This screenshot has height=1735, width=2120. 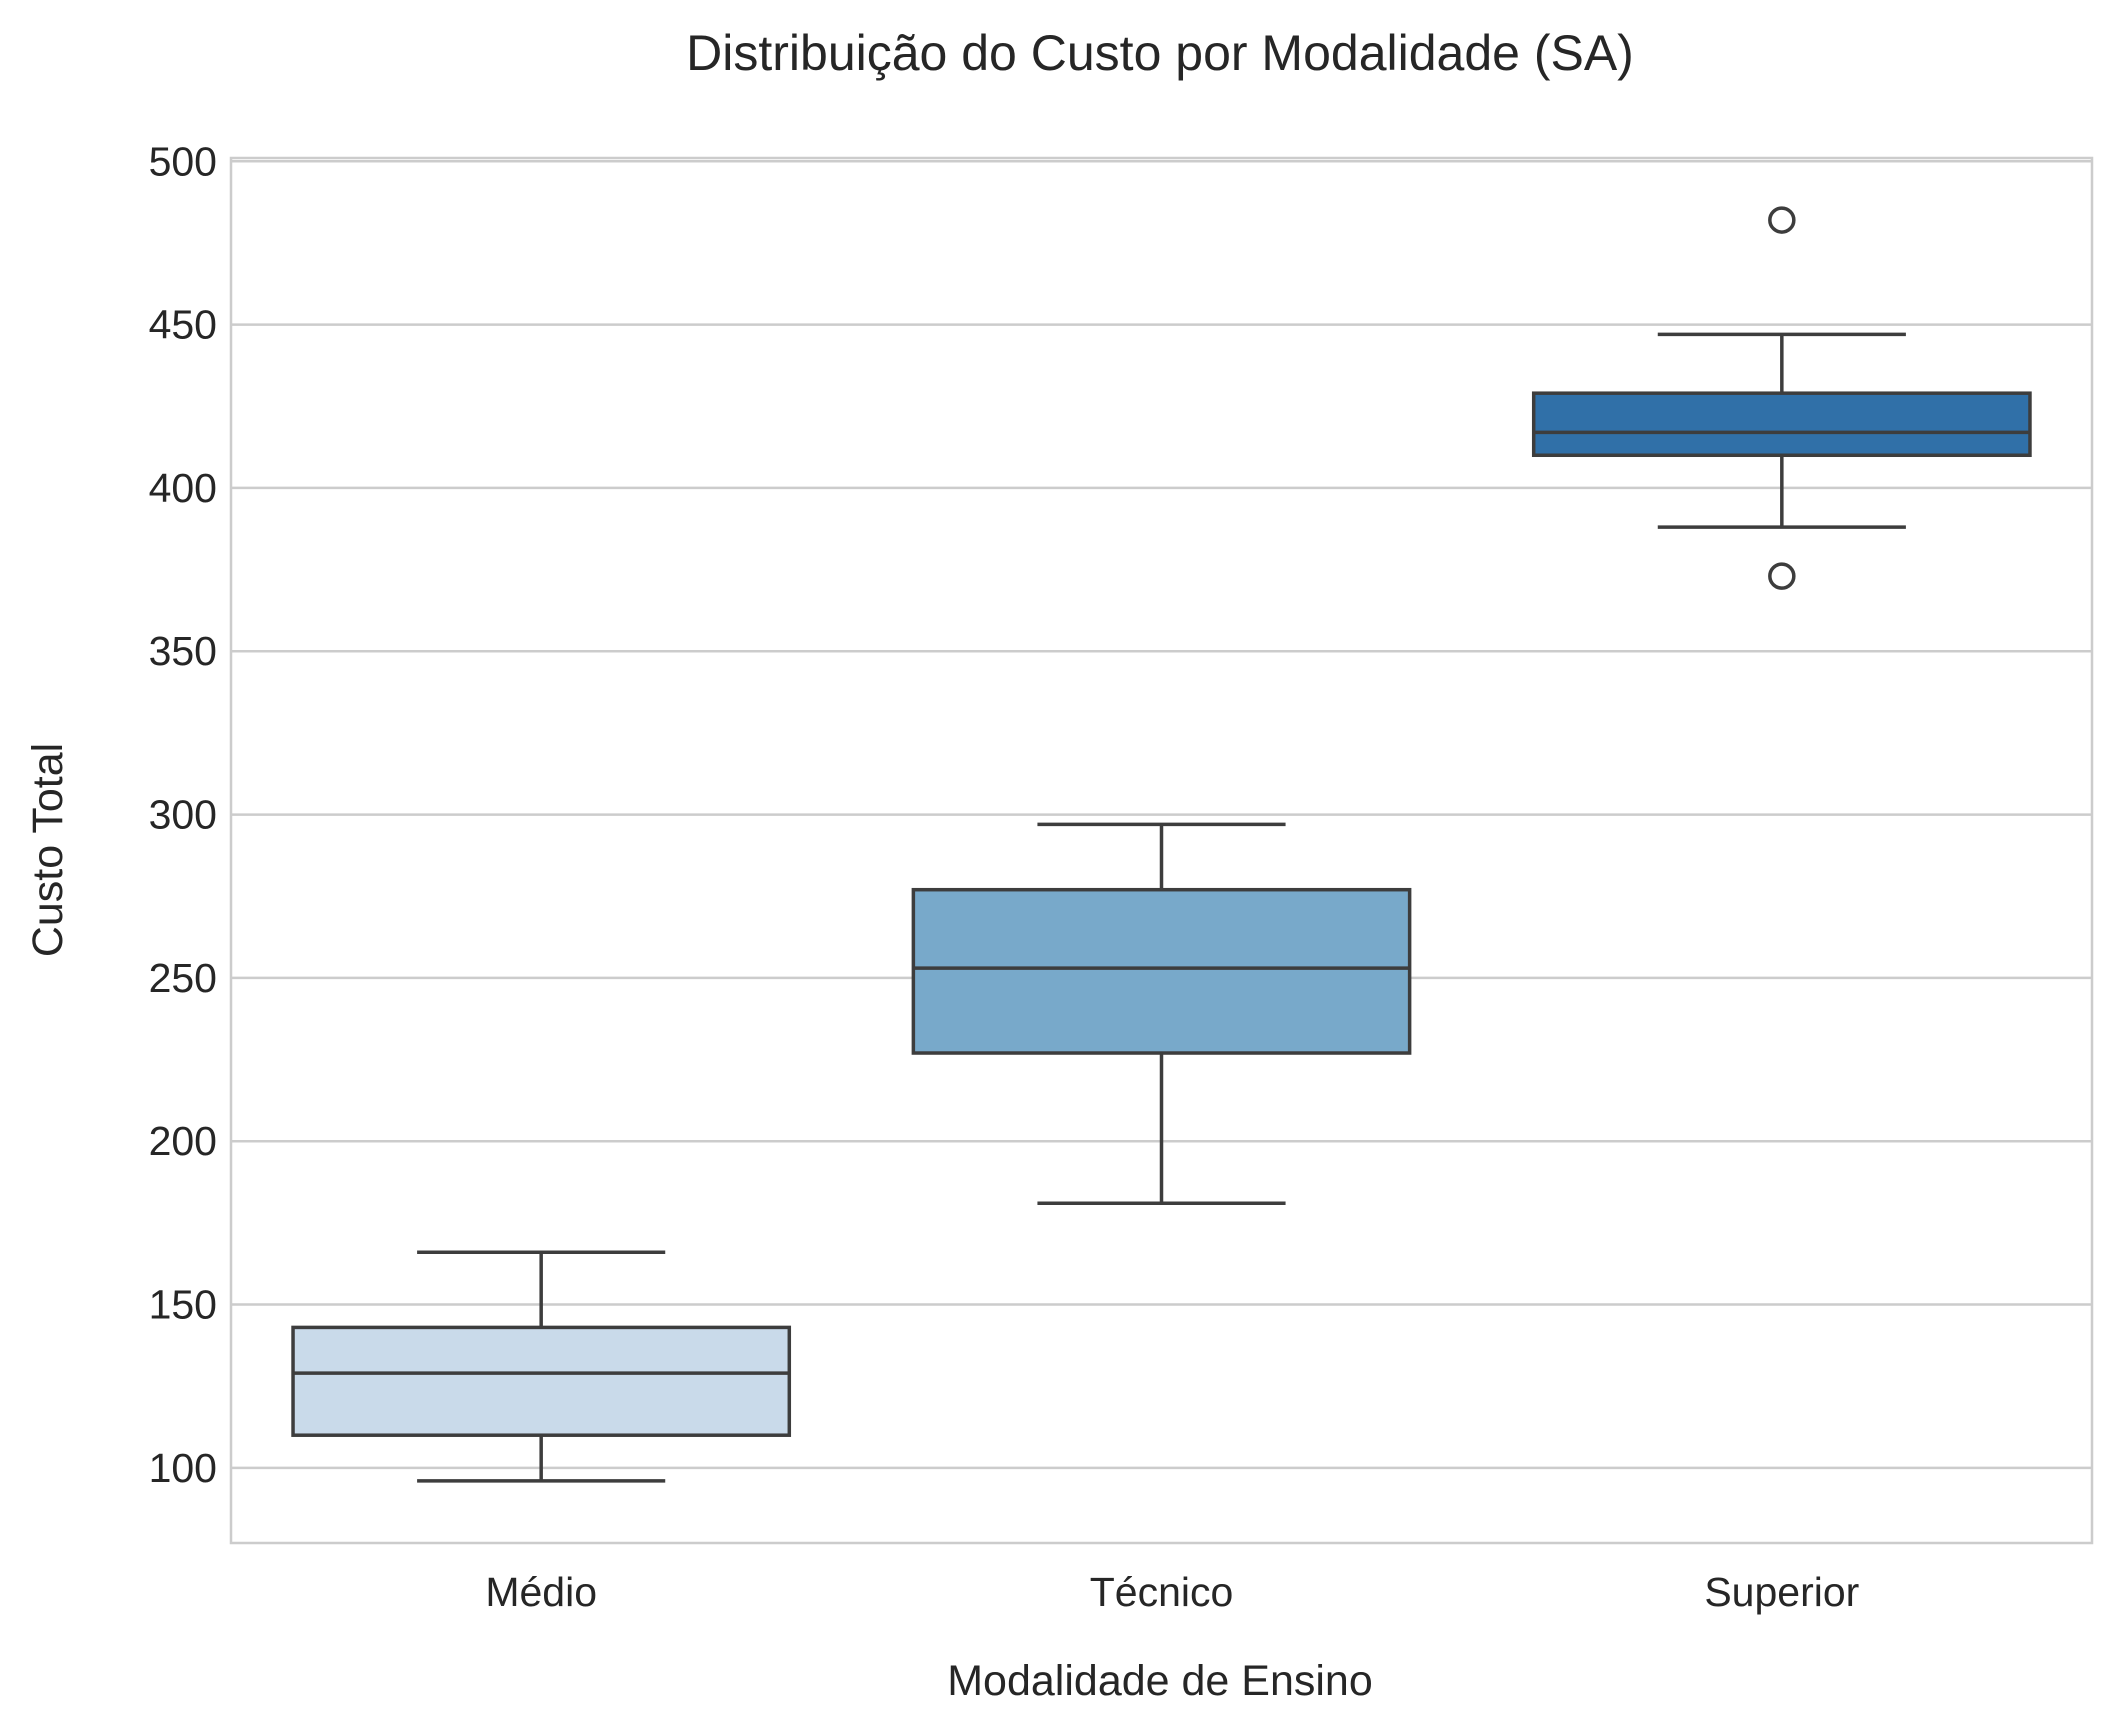 What do you see at coordinates (183, 325) in the screenshot?
I see `y-tick-label: 450` at bounding box center [183, 325].